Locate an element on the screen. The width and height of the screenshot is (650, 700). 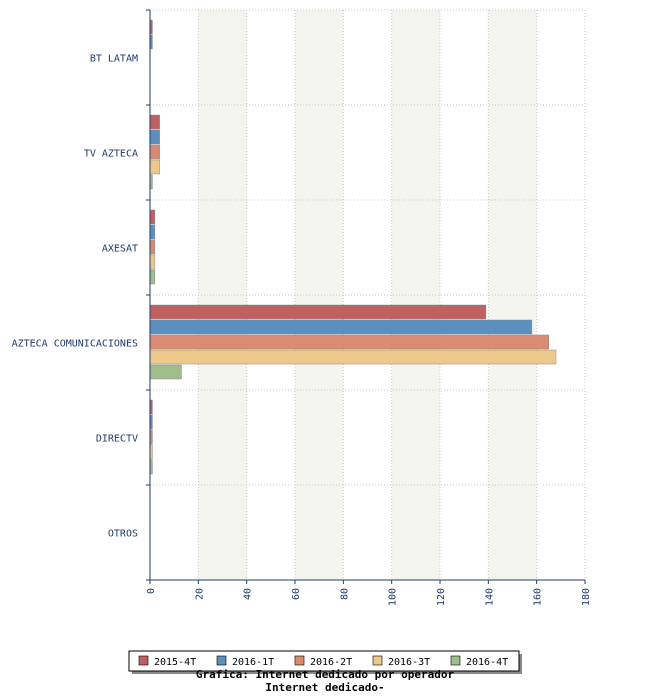
legend-box is located at coordinates (324, 661).